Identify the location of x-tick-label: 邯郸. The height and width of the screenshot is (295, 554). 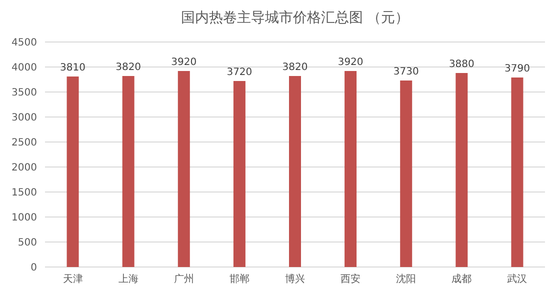
(239, 279).